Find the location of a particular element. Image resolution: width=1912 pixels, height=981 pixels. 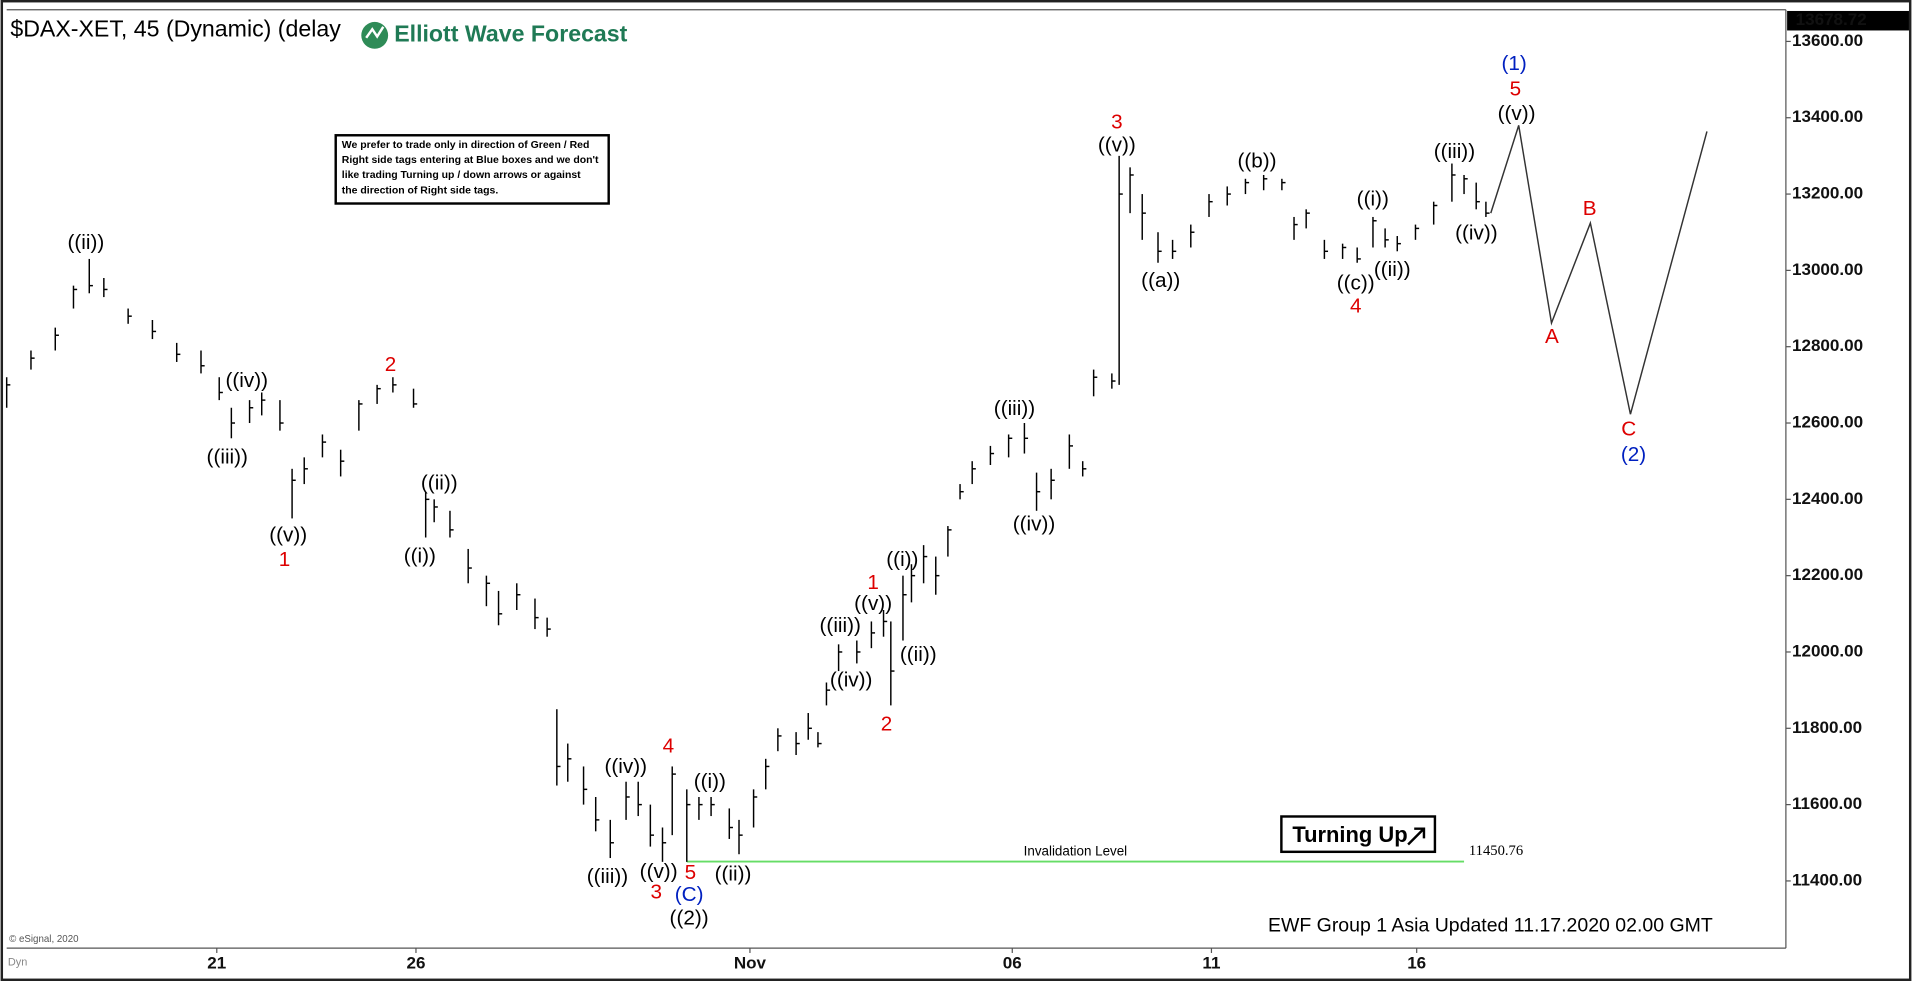

projection-line is located at coordinates (1599, 270).